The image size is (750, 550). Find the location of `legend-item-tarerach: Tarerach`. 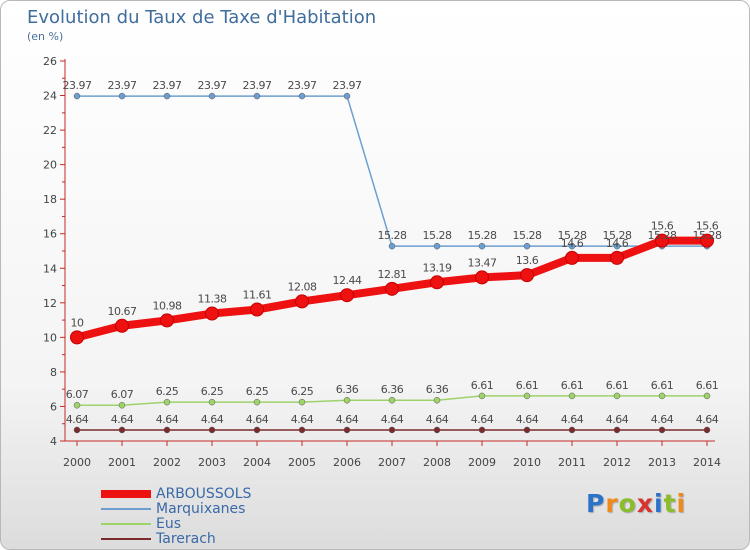

legend-item-tarerach: Tarerach is located at coordinates (211, 539).